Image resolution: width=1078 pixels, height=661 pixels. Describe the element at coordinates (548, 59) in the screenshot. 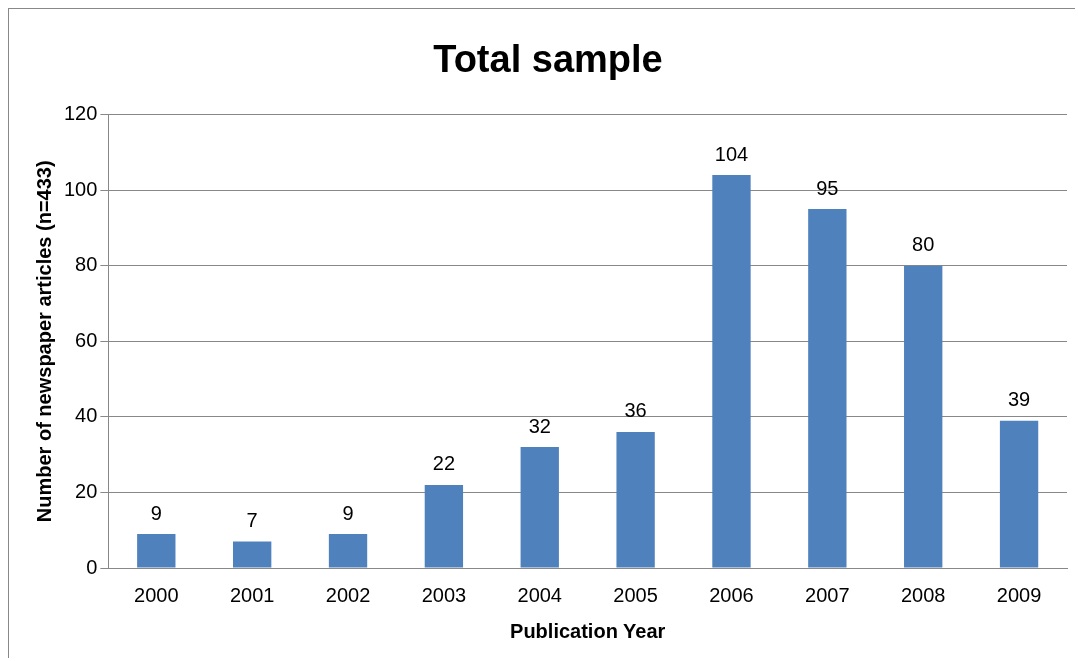

I see `chart-title: Total sample` at that location.